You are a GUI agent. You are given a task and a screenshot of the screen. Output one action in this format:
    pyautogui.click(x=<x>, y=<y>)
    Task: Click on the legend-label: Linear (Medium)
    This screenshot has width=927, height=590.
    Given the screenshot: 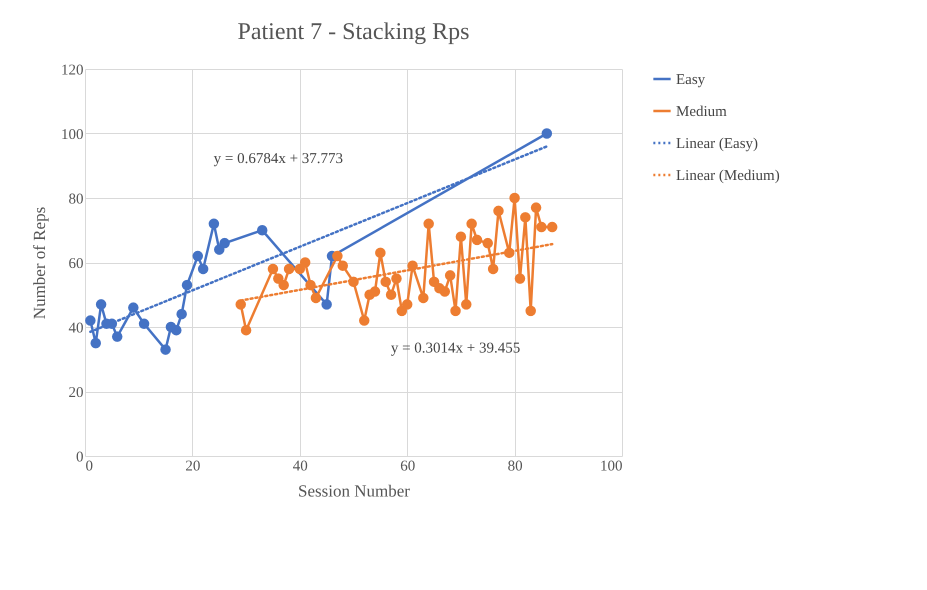 What is the action you would take?
    pyautogui.click(x=728, y=176)
    